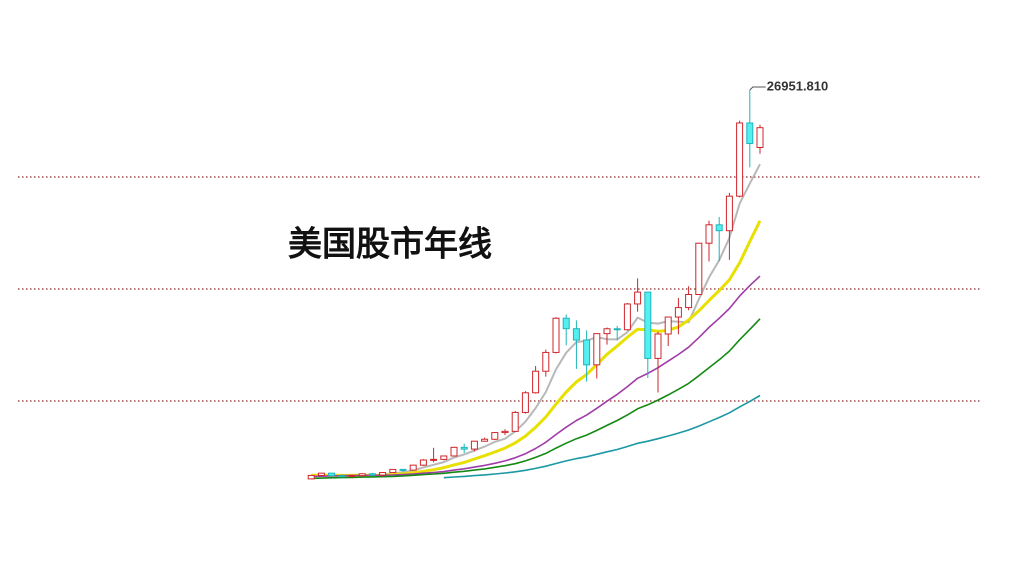 The image size is (1010, 582). I want to click on chart-title: 美国股市年线, so click(390, 245).